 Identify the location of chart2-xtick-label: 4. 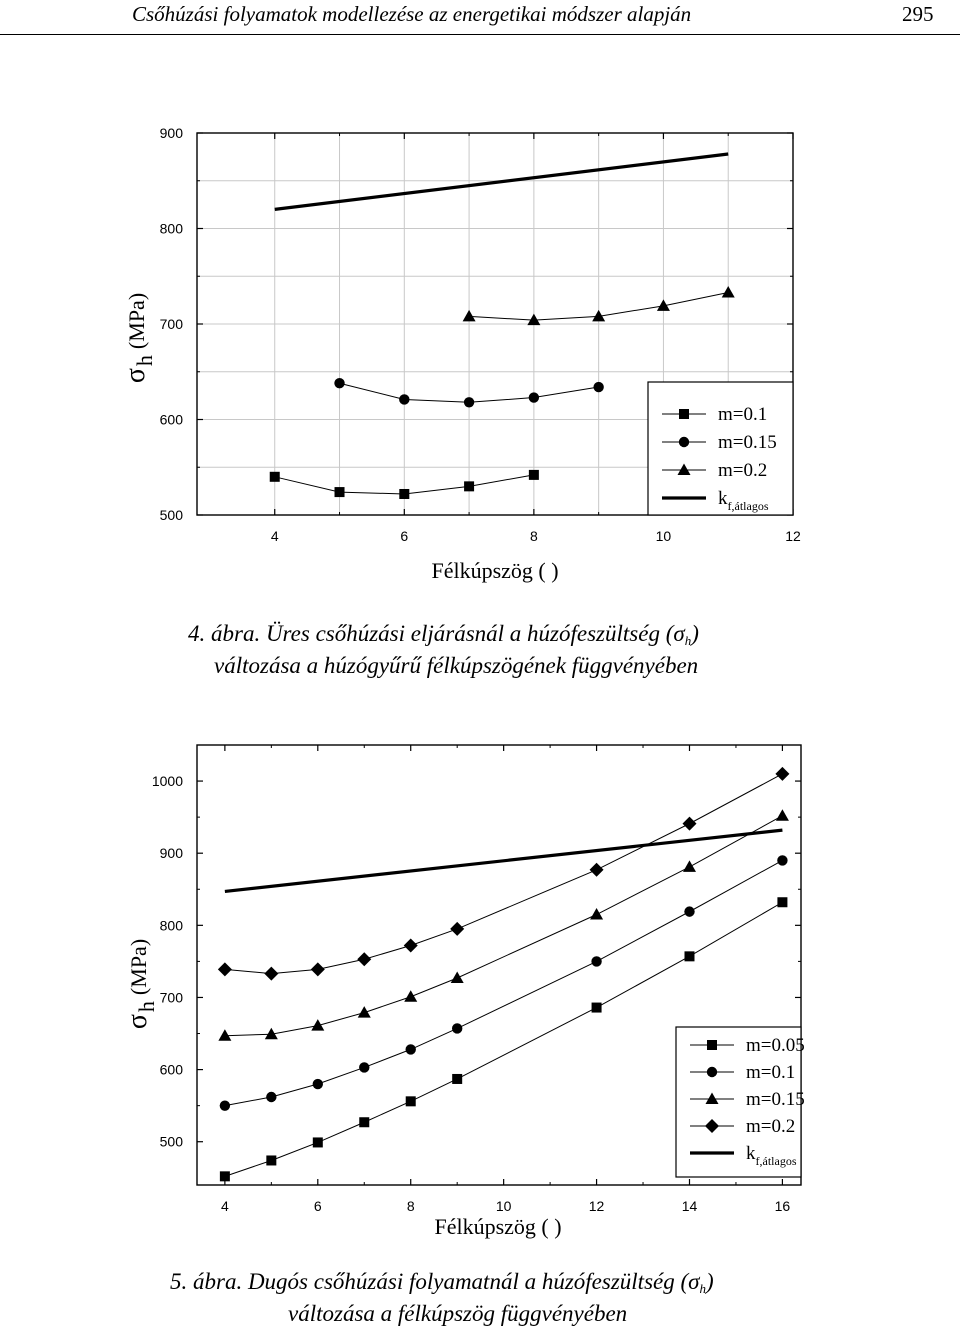
(225, 1206).